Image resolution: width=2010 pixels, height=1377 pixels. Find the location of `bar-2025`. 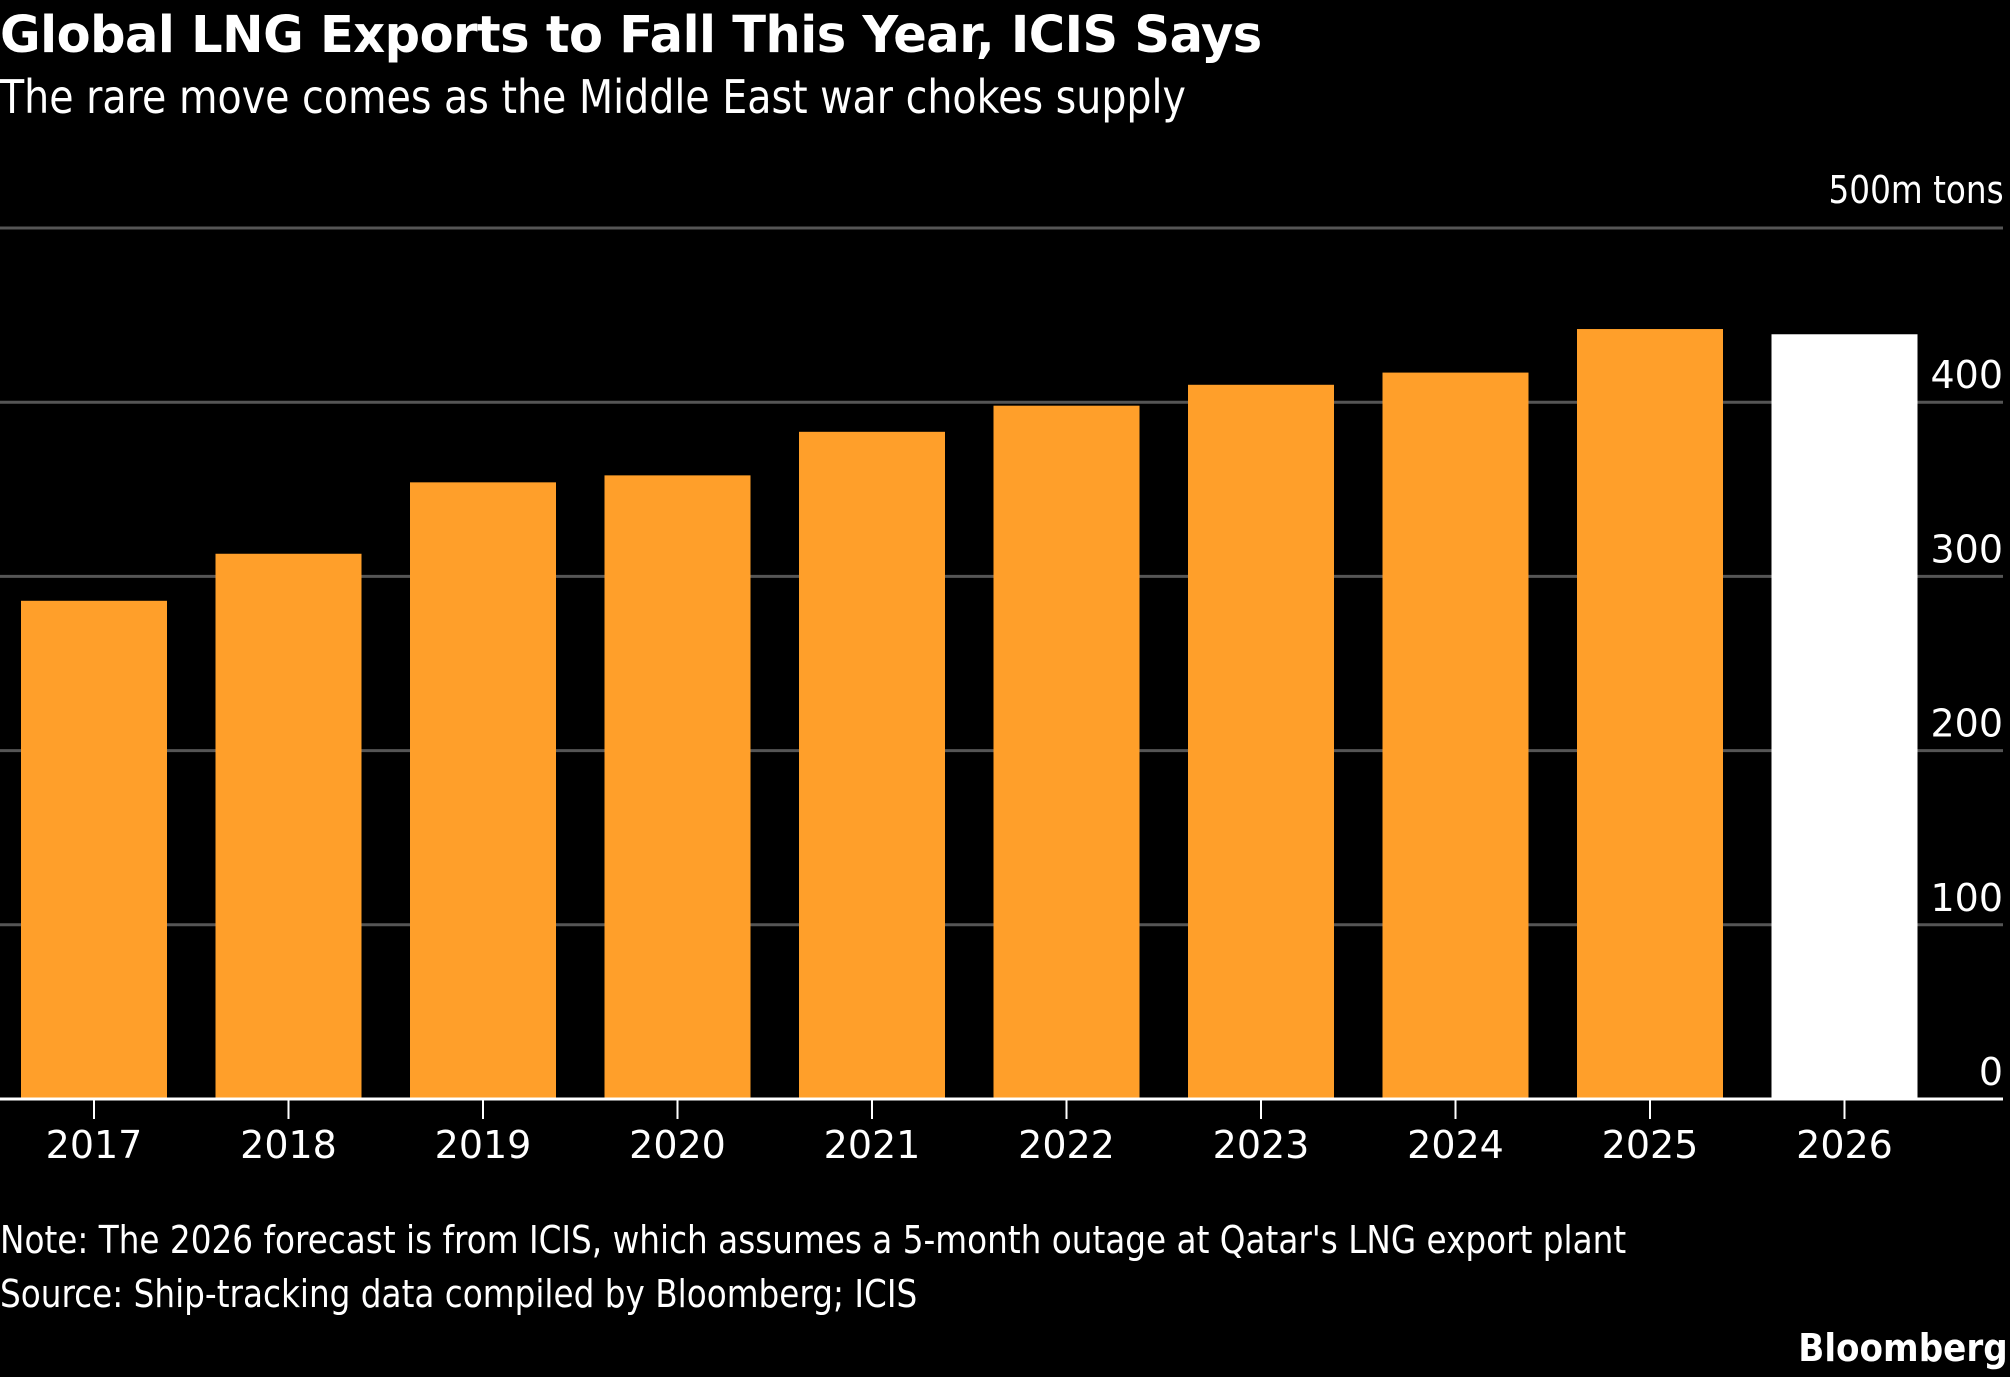

bar-2025 is located at coordinates (1650, 714).